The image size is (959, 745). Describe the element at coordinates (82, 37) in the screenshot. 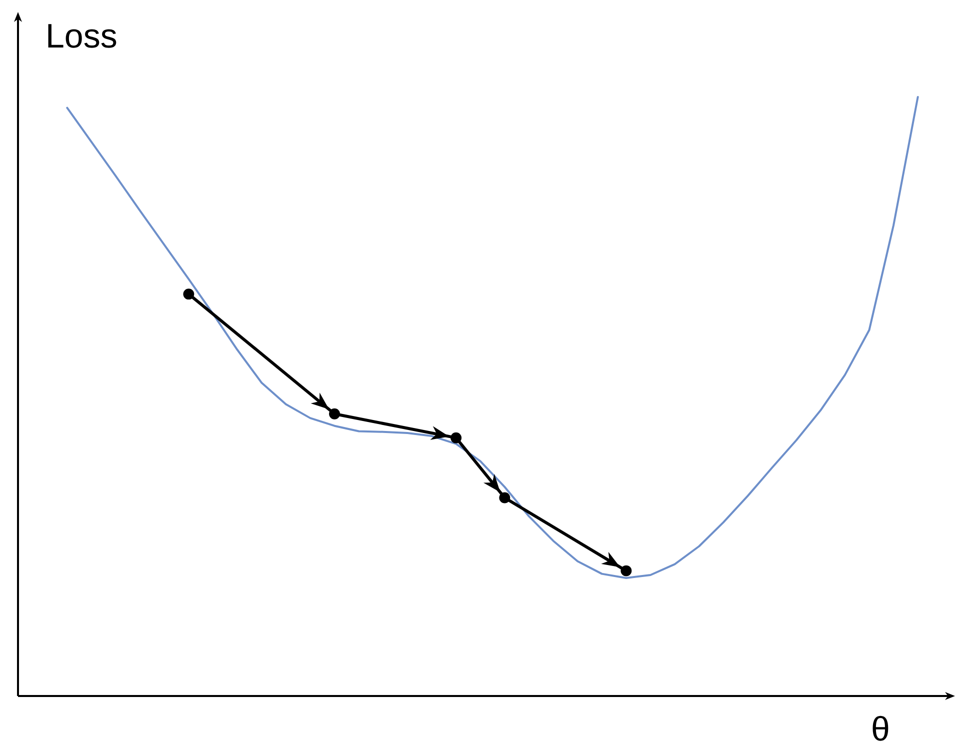

I see `y-axis-title: Loss` at that location.